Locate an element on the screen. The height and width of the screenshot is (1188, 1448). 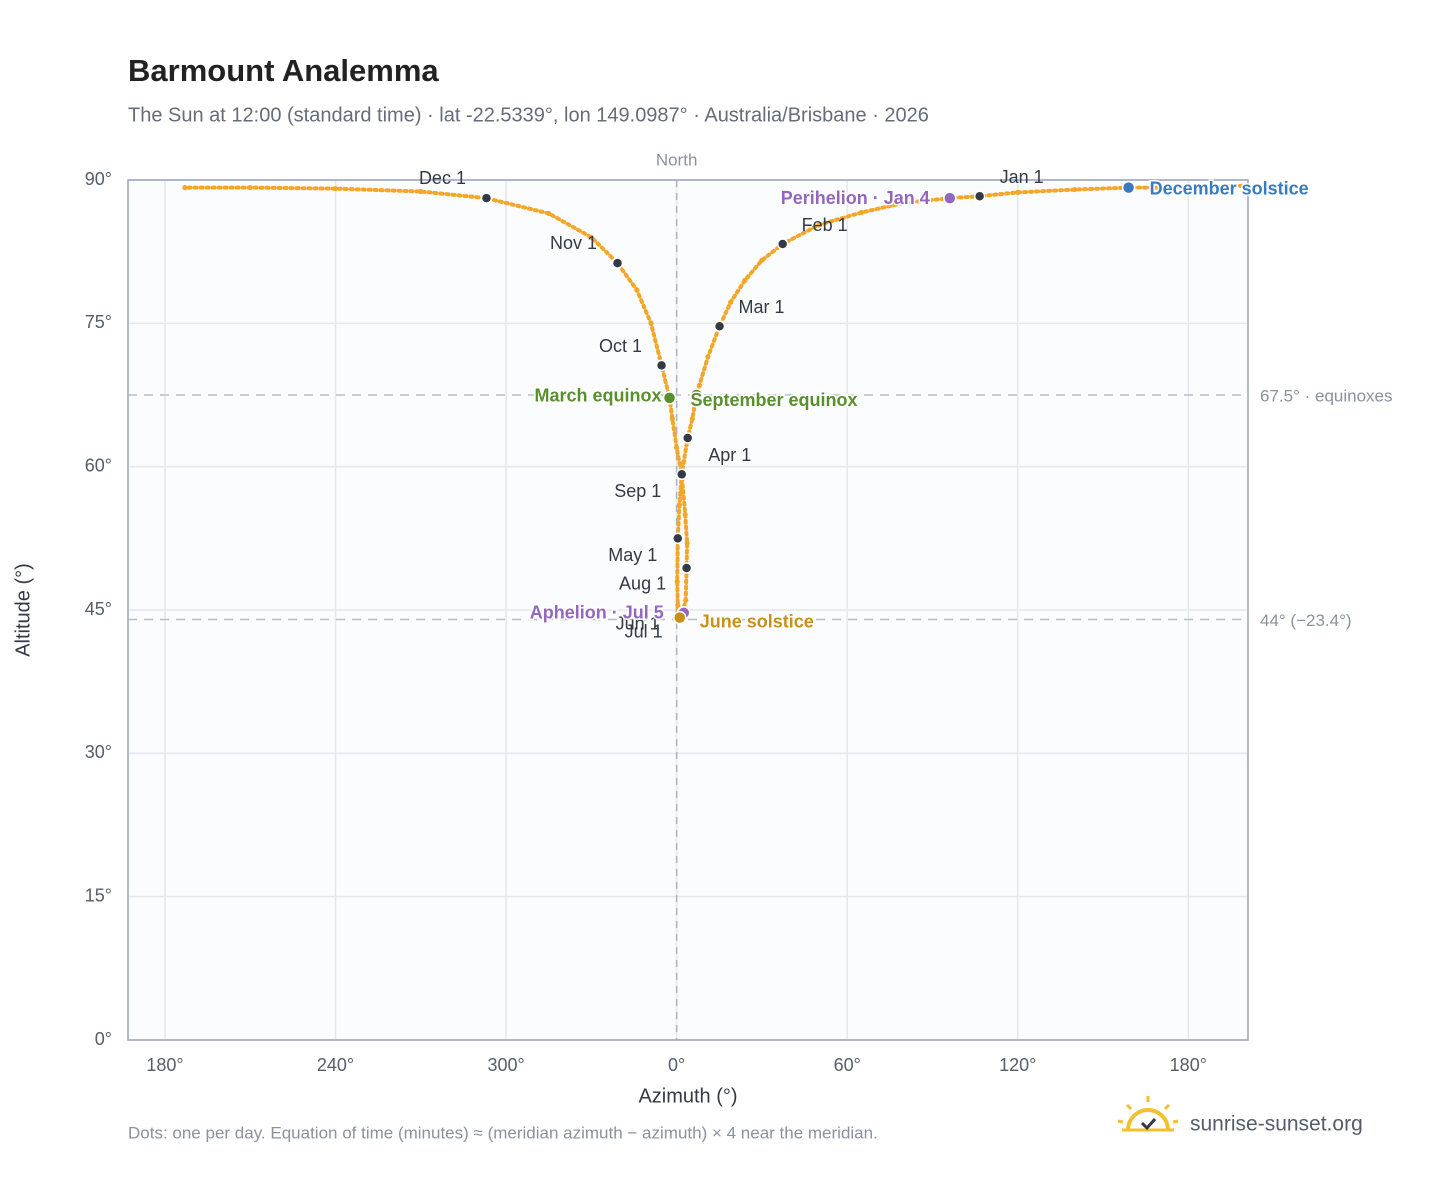
event-label: December solstice is located at coordinates (1229, 188).